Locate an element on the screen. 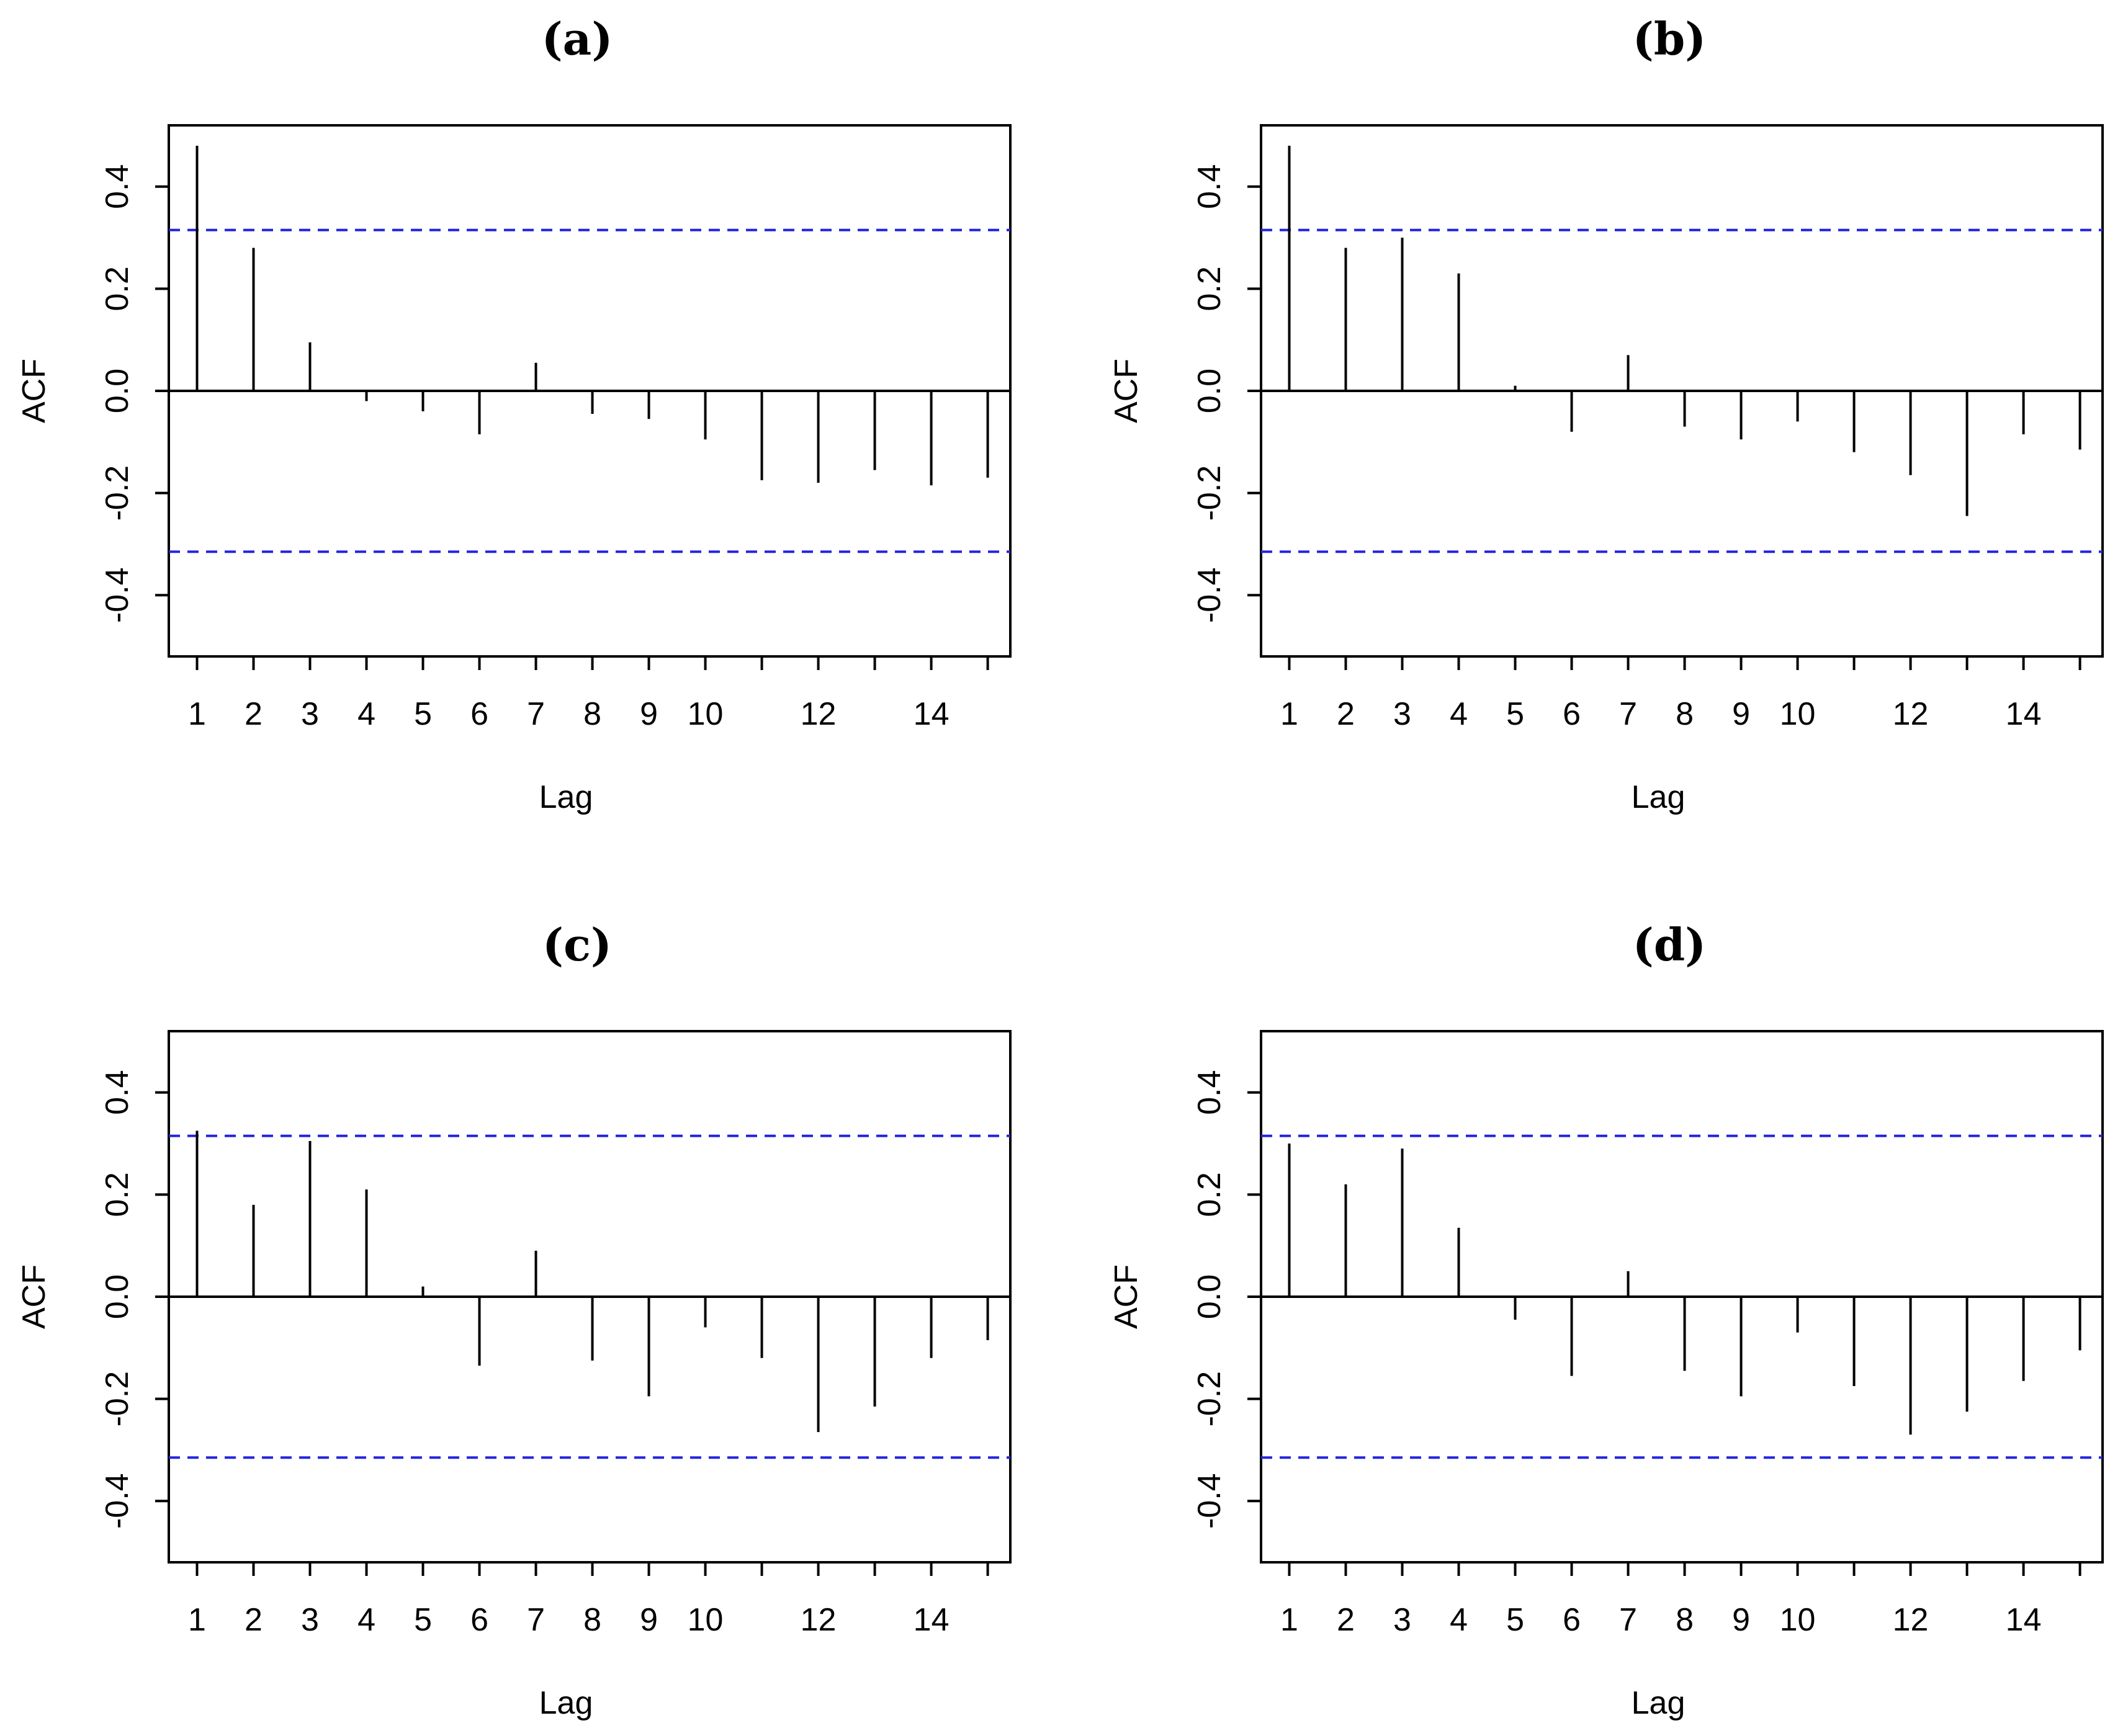 The width and height of the screenshot is (2110, 1736). panel-title: (d) is located at coordinates (1669, 944).